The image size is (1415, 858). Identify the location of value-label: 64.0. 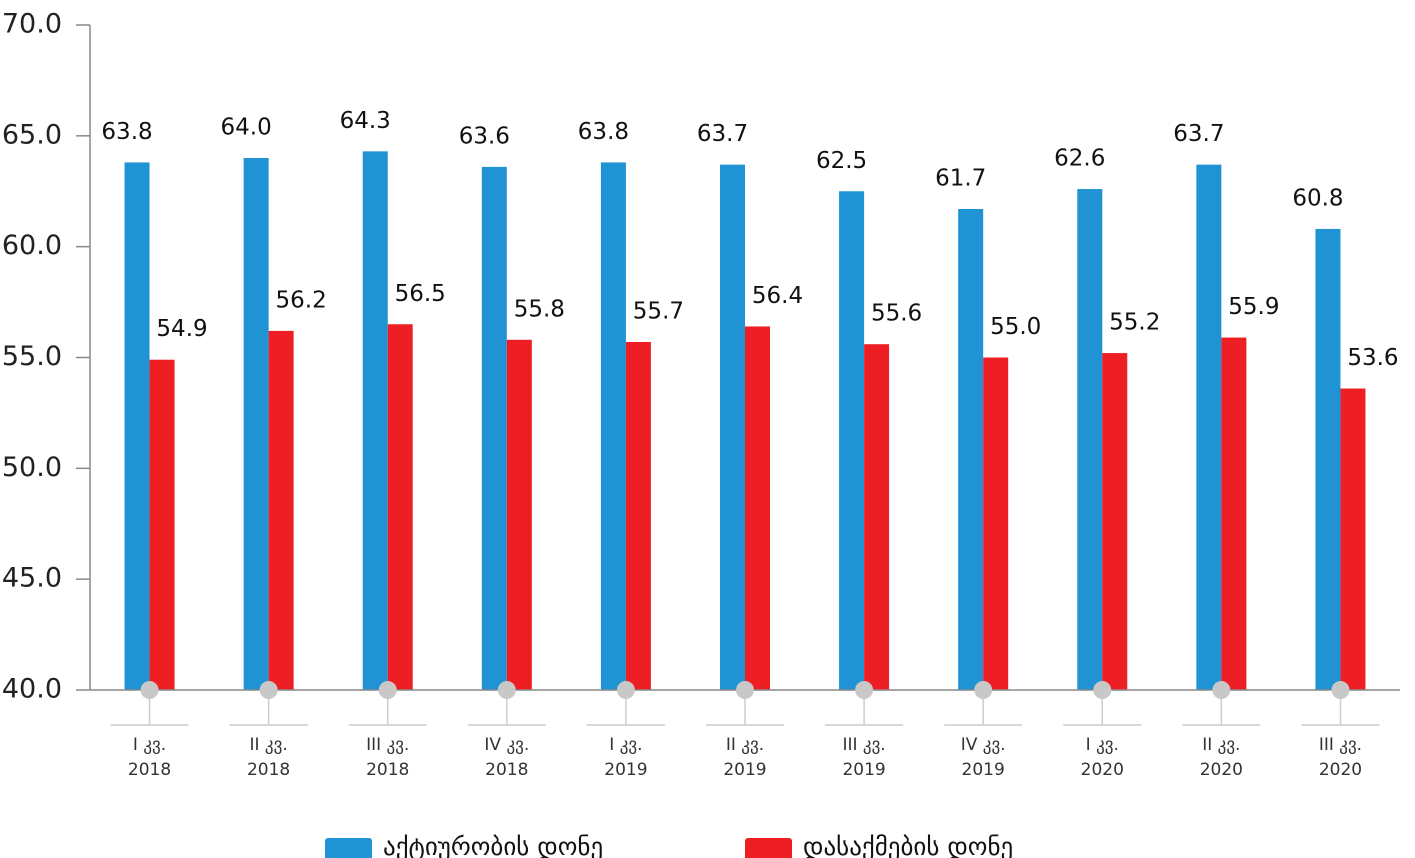
(246, 128).